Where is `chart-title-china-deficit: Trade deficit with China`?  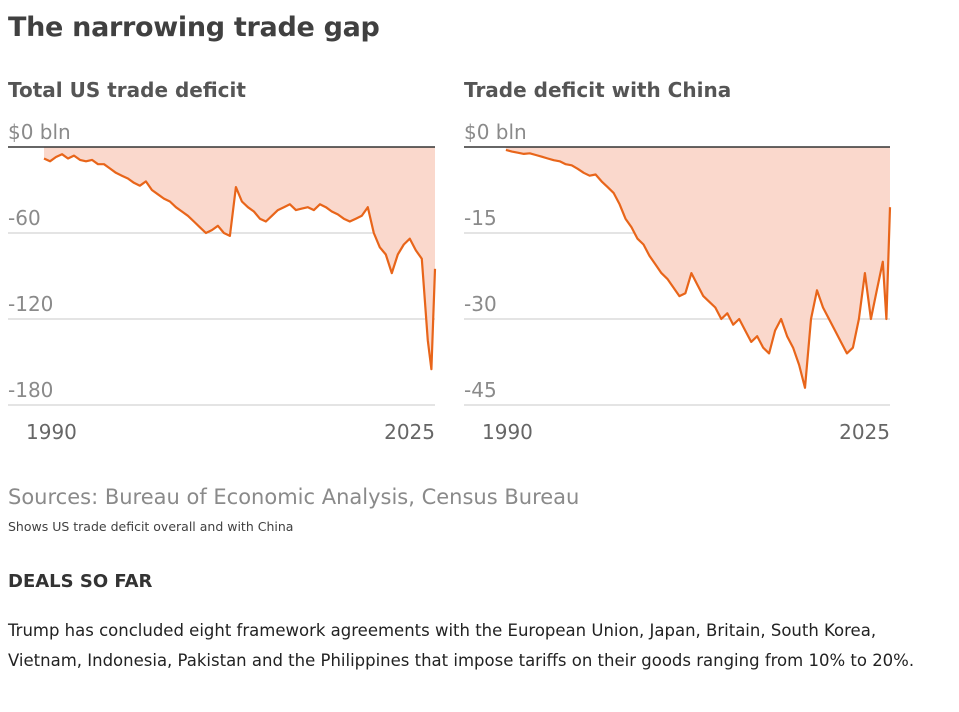 chart-title-china-deficit: Trade deficit with China is located at coordinates (598, 90).